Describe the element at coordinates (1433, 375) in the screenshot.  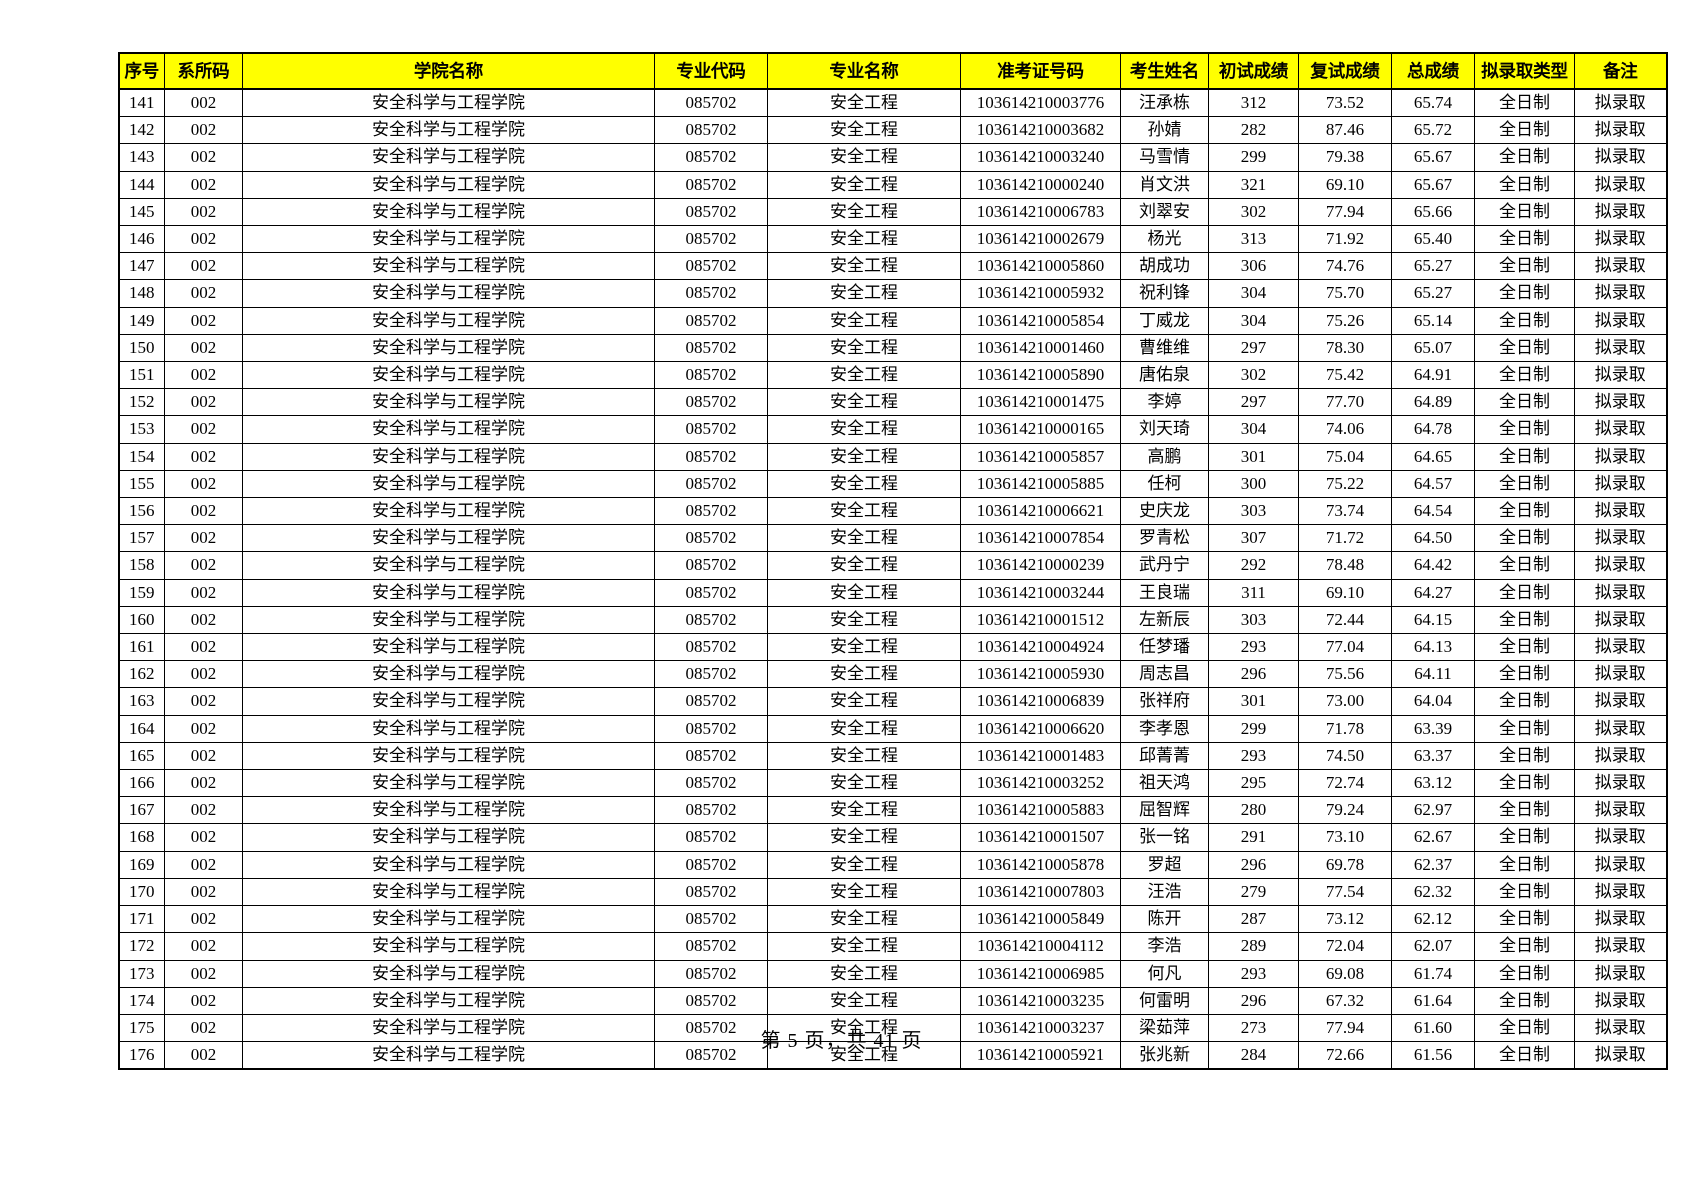
I see `cell-total: 64.91` at that location.